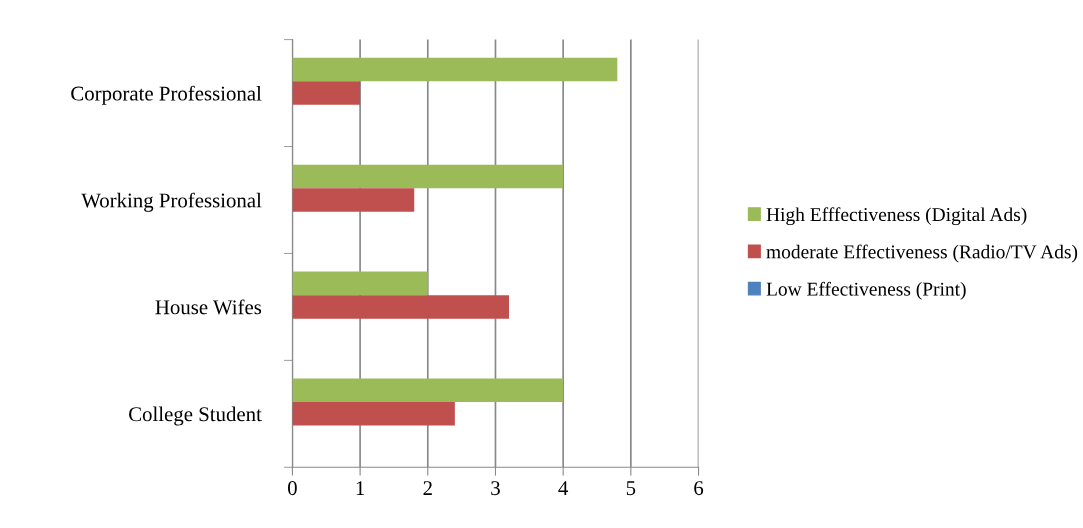  What do you see at coordinates (495, 488) in the screenshot?
I see `x-tick-label: 3` at bounding box center [495, 488].